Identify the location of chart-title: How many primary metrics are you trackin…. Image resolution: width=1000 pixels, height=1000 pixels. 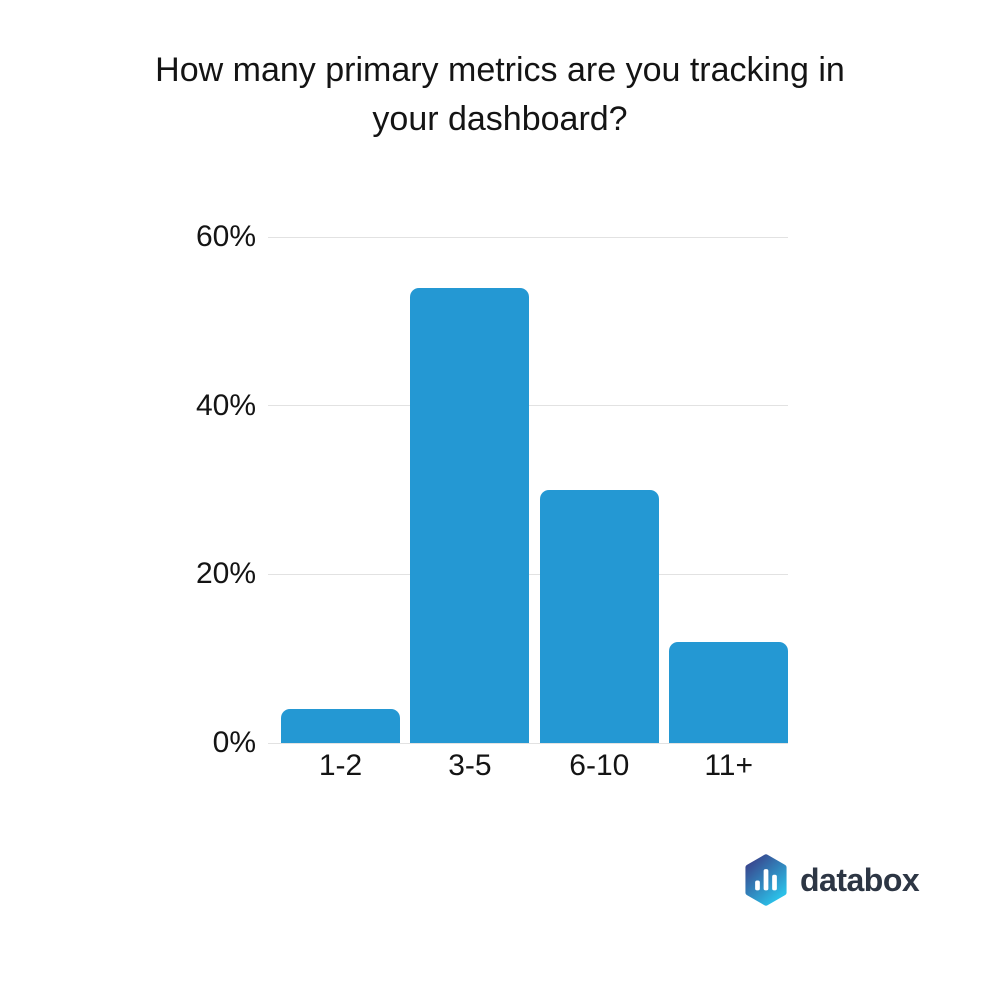
(500, 94).